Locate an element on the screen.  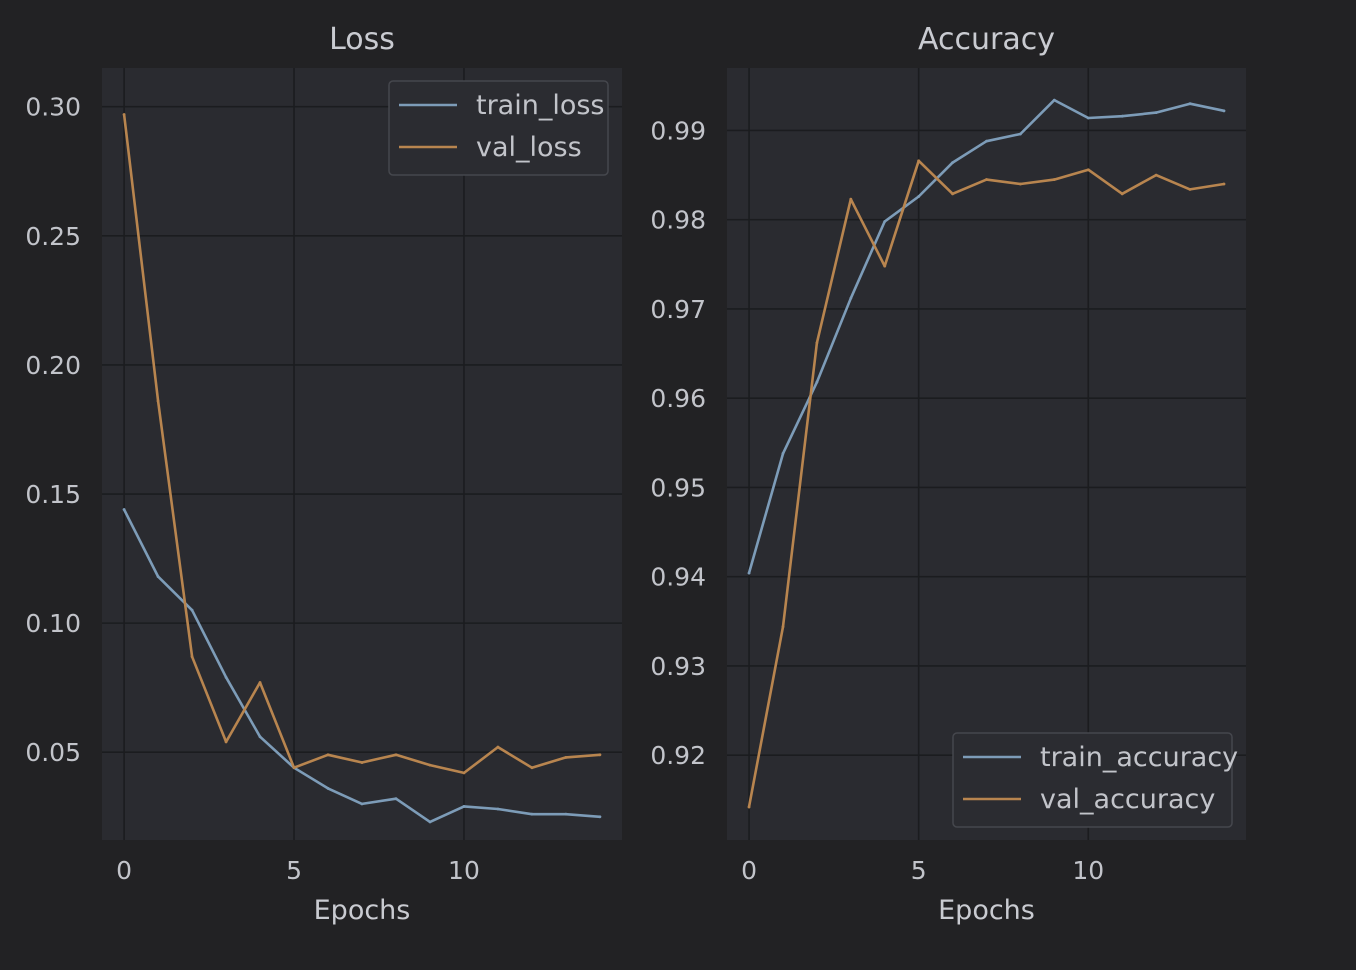
y-tick-label: 0.92 is located at coordinates (678, 755).